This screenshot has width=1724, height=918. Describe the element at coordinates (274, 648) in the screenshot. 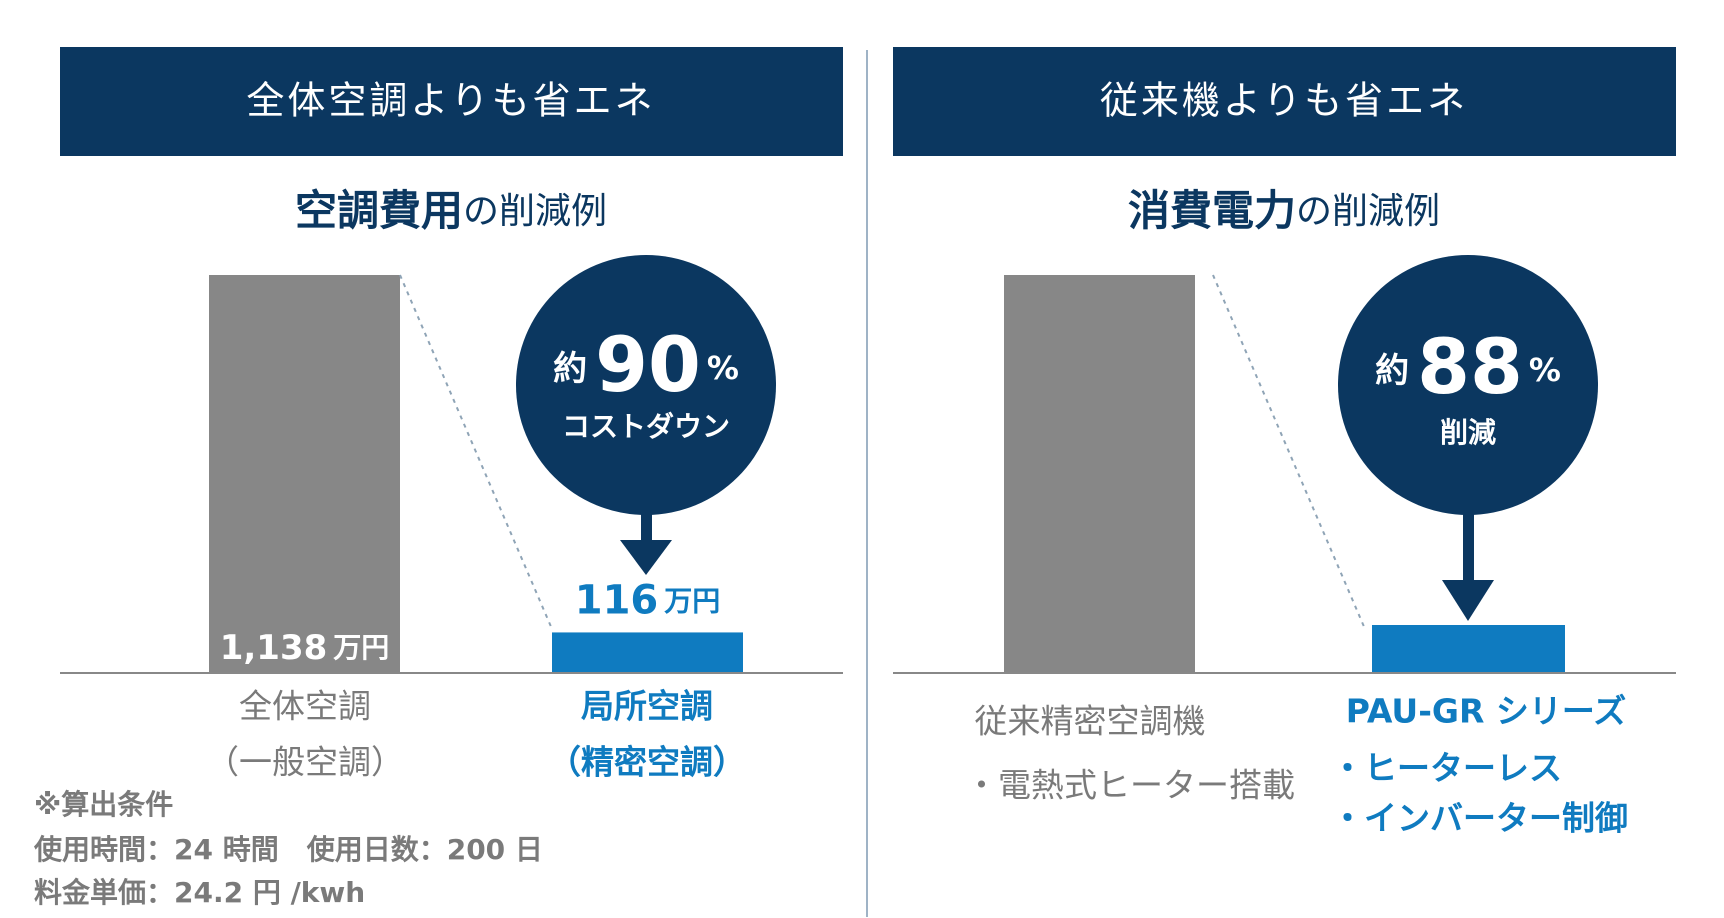

I see `value-number: 1,138` at that location.